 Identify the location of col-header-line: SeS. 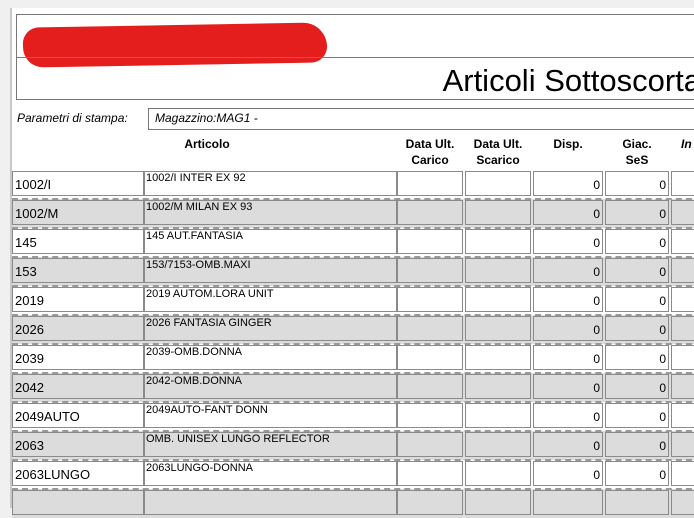
(637, 160).